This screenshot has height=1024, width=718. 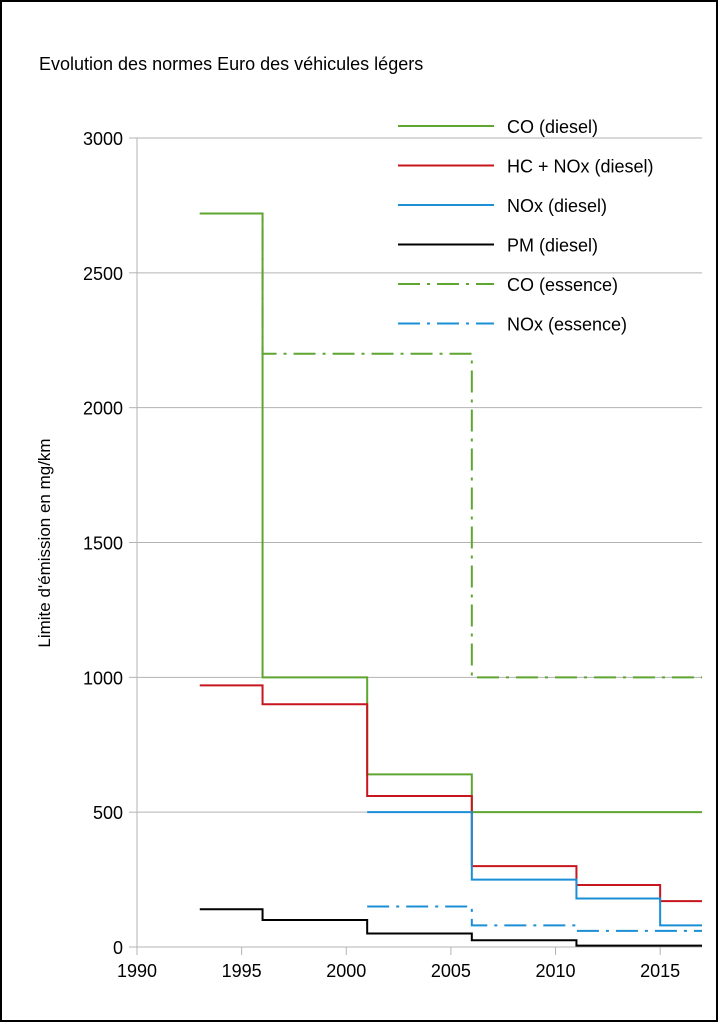 I want to click on legend-label: CO (diesel), so click(x=552, y=127).